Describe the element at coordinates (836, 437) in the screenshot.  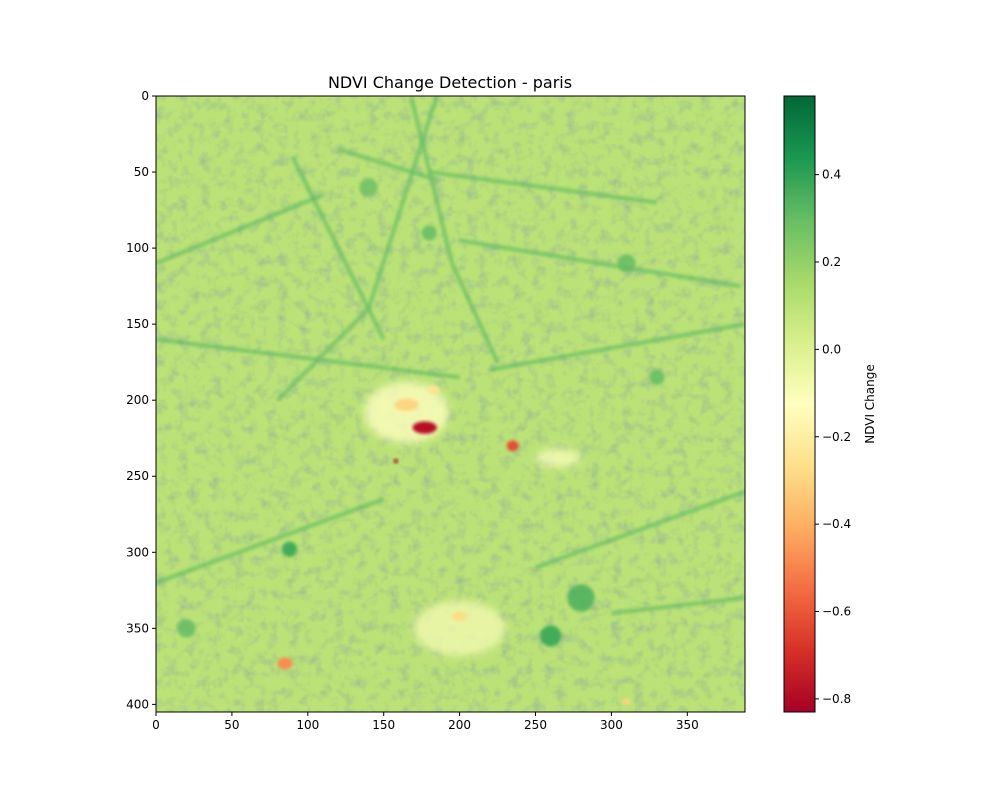
I see `colorbar-tick-label: −0.2` at that location.